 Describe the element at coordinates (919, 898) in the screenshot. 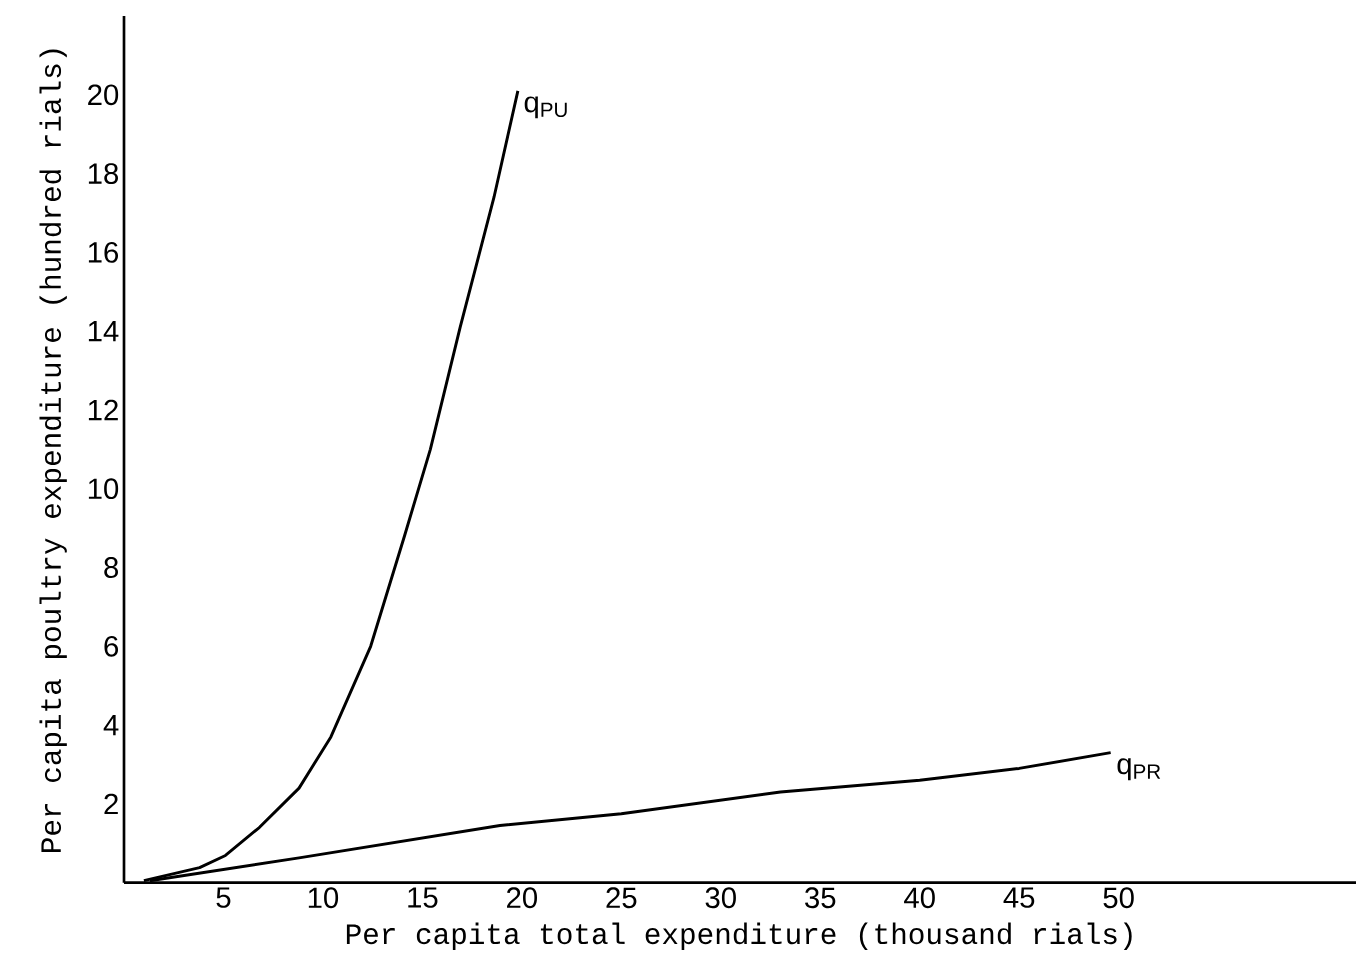

I see `x-tick-label: 40` at that location.